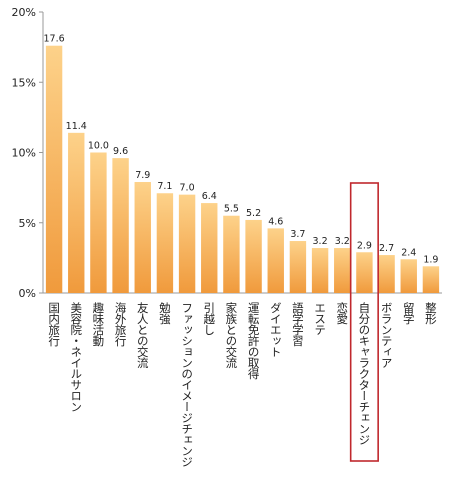 This screenshot has height=478, width=454. Describe the element at coordinates (121, 324) in the screenshot. I see `x-tick-label: 海外旅行` at that location.